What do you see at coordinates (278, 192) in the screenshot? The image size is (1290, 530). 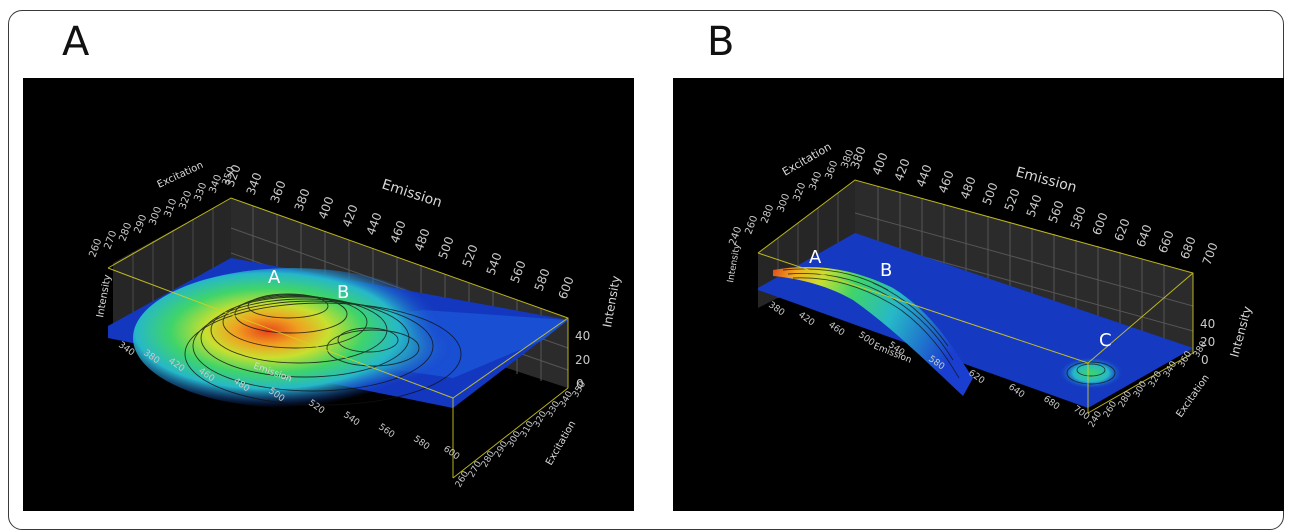 I see `panel-a-emission-tick: 360` at bounding box center [278, 192].